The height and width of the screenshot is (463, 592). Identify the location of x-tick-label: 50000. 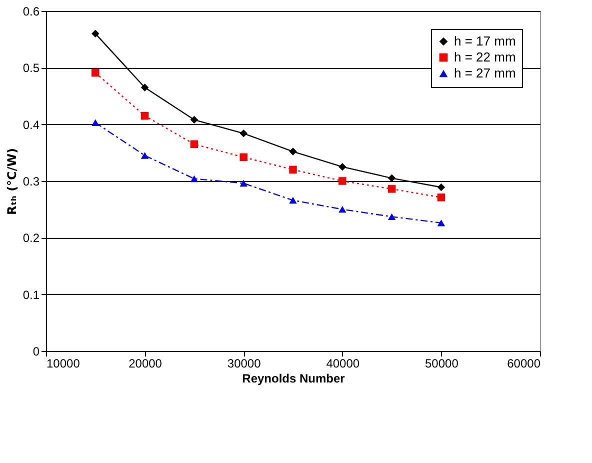
(442, 363).